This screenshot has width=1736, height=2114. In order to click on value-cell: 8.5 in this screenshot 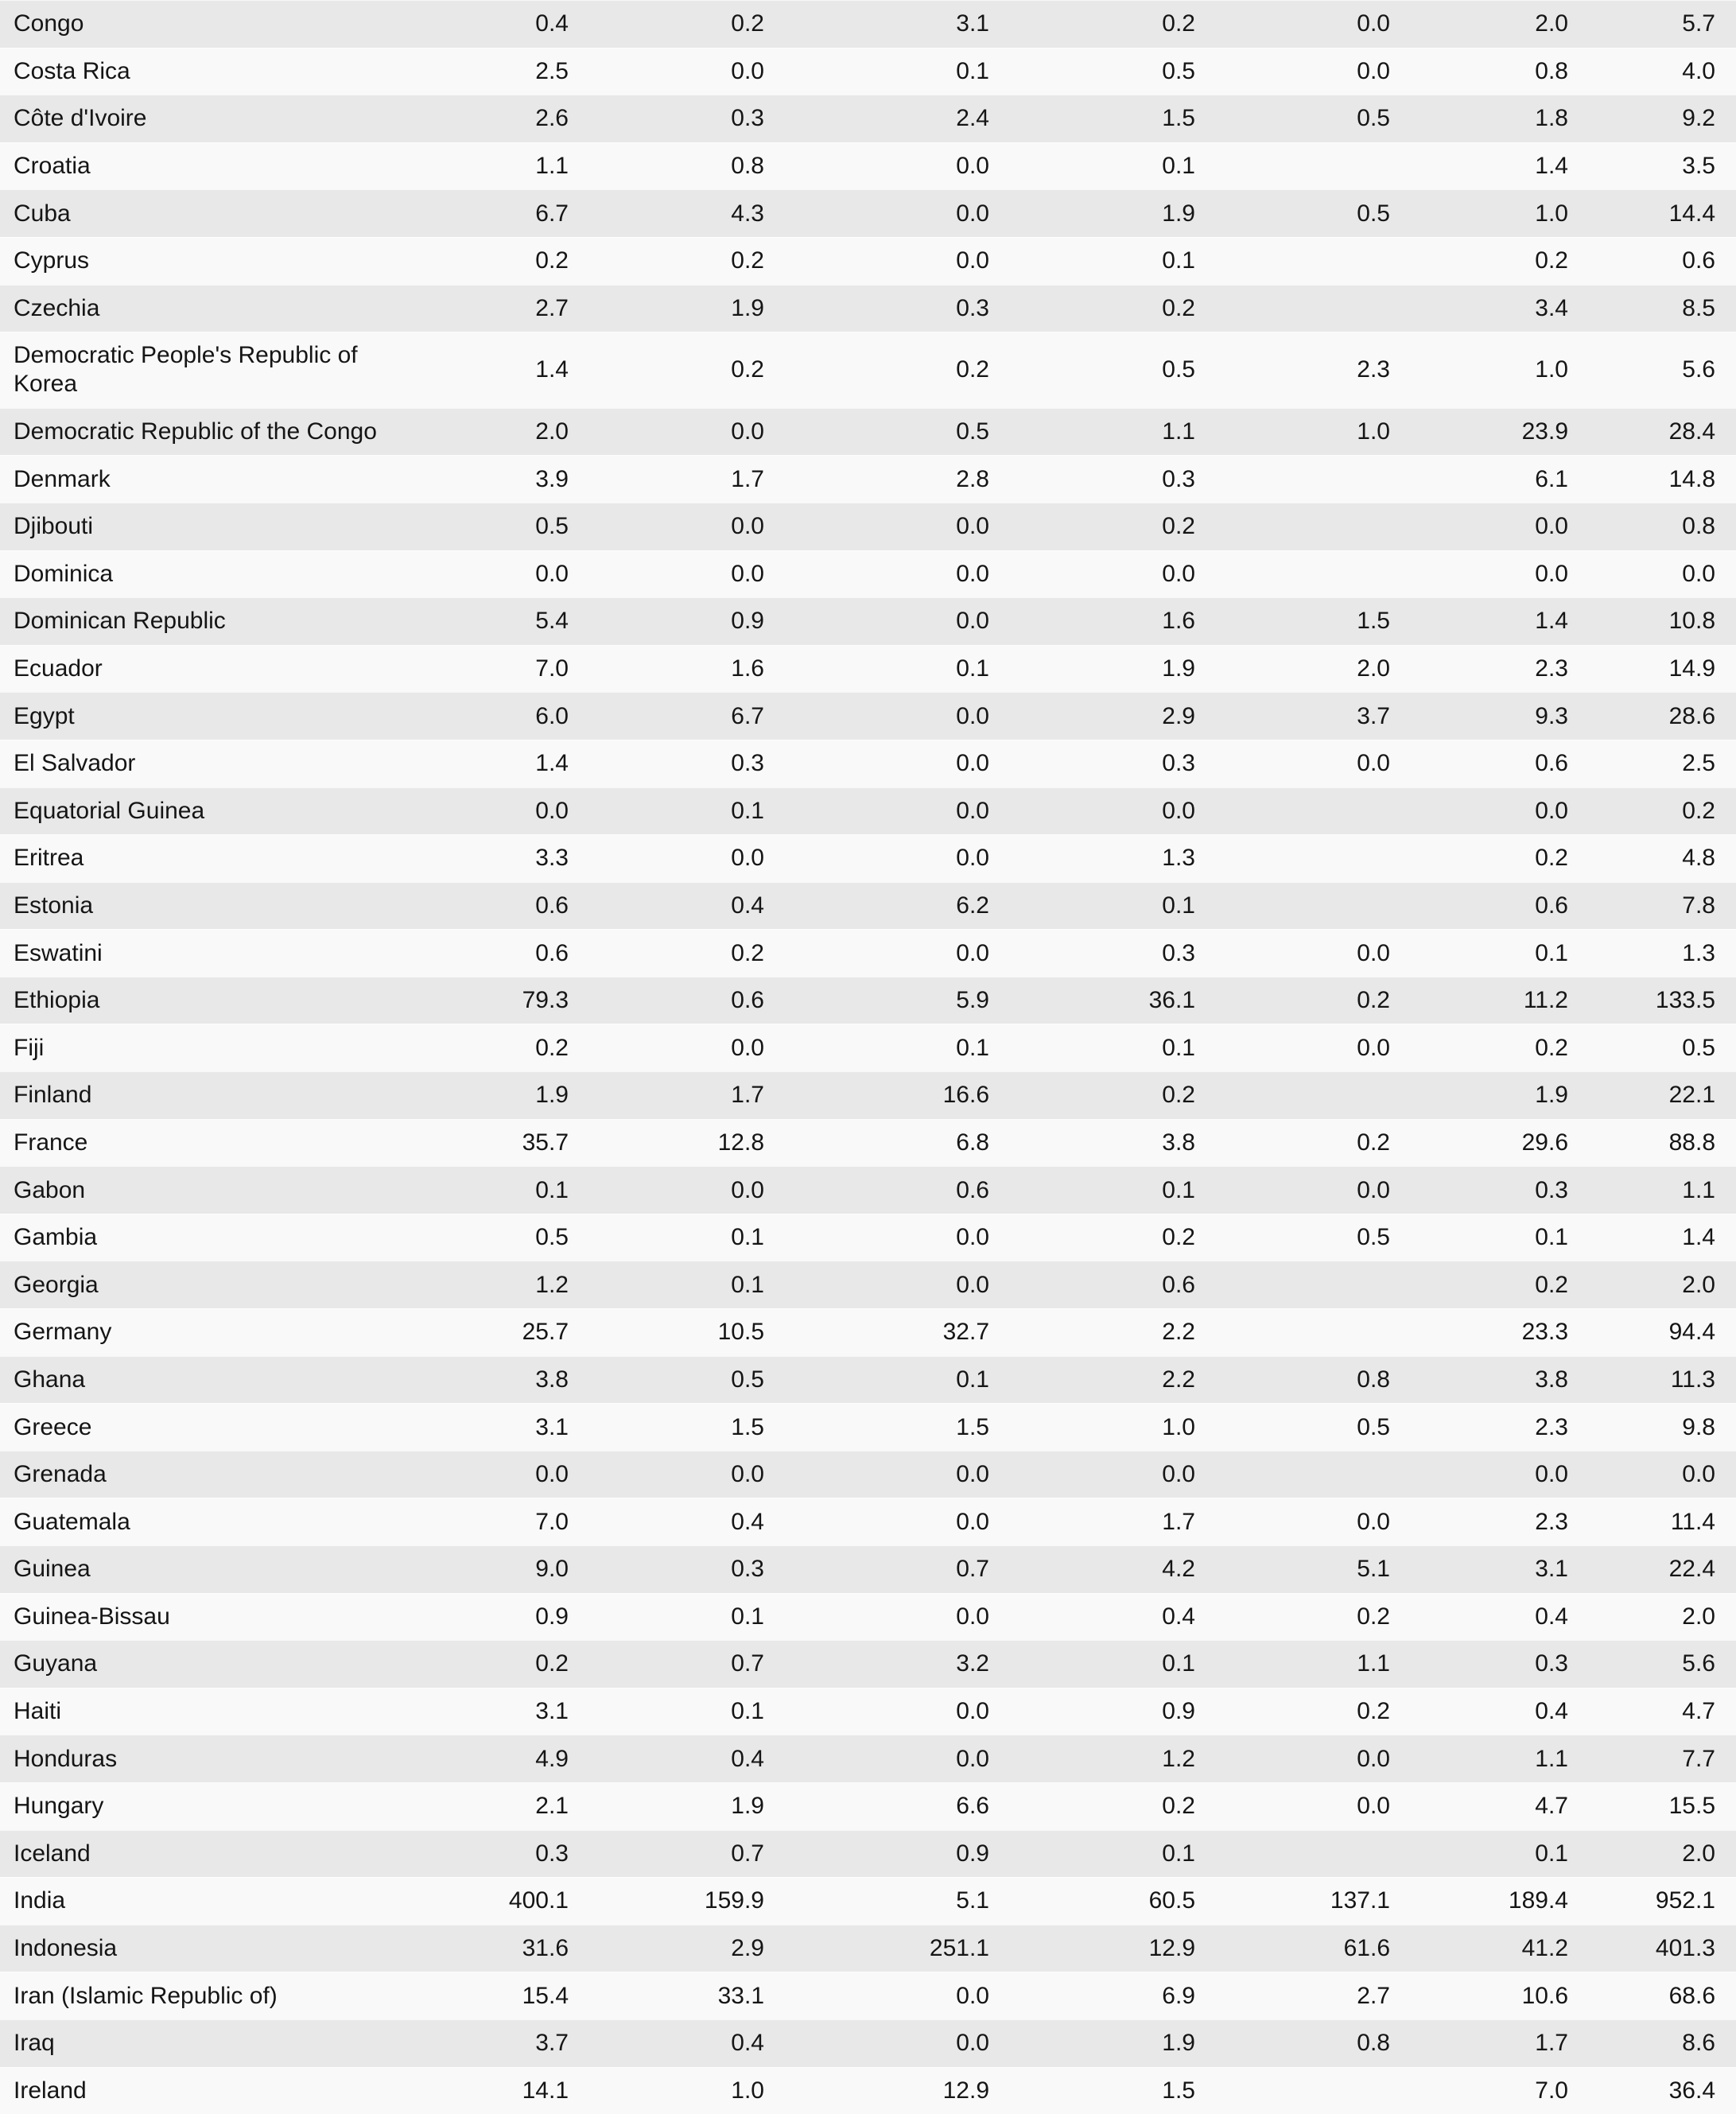, I will do `click(1699, 308)`.